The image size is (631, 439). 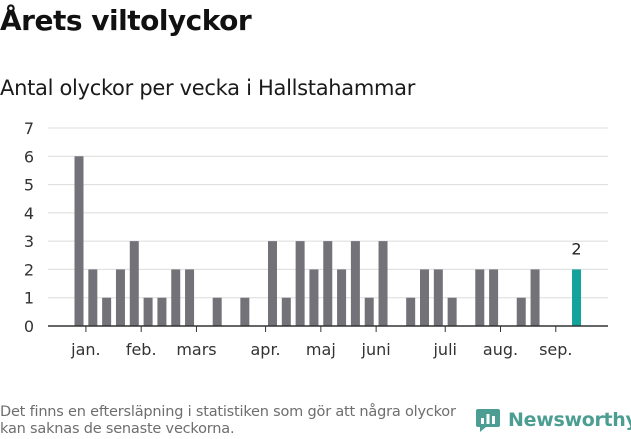 What do you see at coordinates (208, 88) in the screenshot?
I see `chart-subtitle: Antal olyckor per vecka i Hallstahammar` at bounding box center [208, 88].